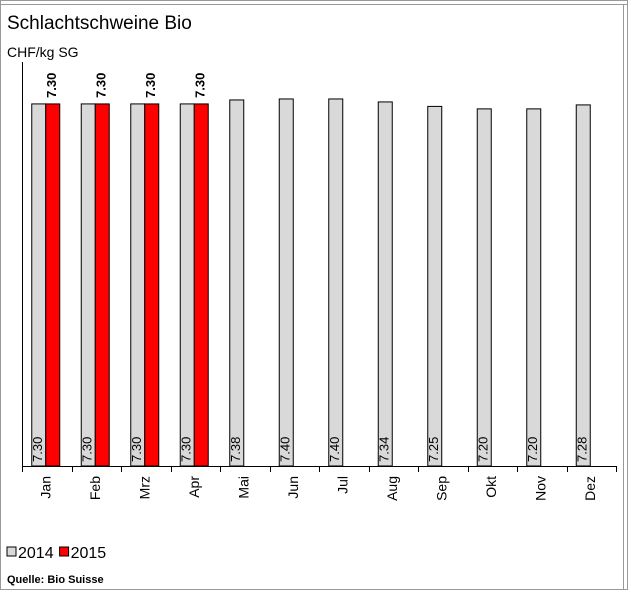 Image resolution: width=628 pixels, height=595 pixels. Describe the element at coordinates (36, 553) in the screenshot. I see `legend-label: 2014` at that location.